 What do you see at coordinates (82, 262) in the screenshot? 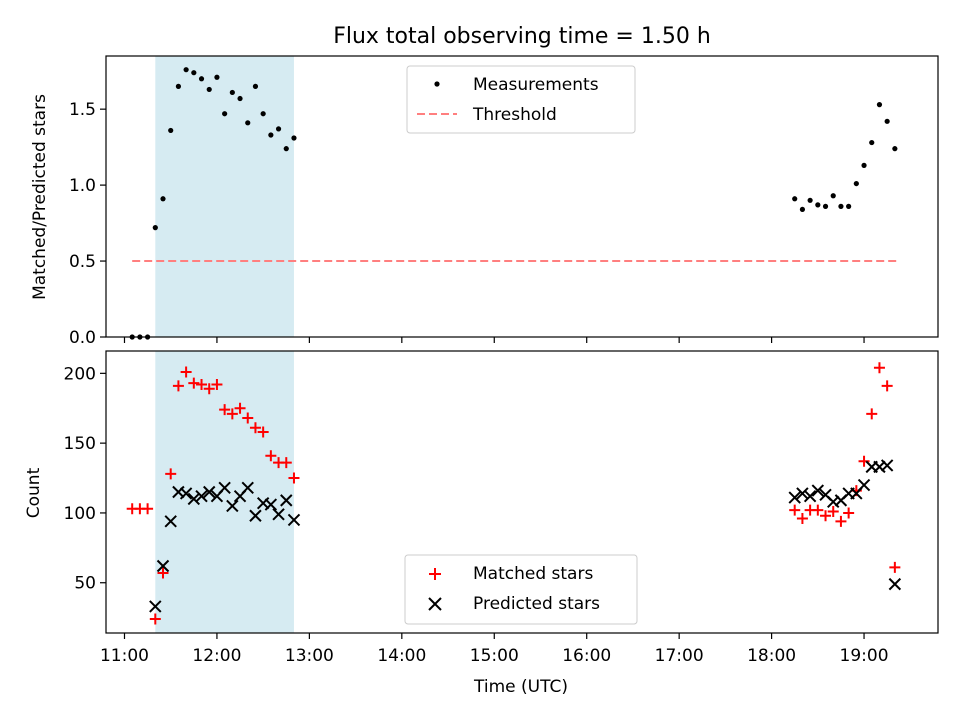
I see `top-y-tick-label: 0.5` at bounding box center [82, 262].